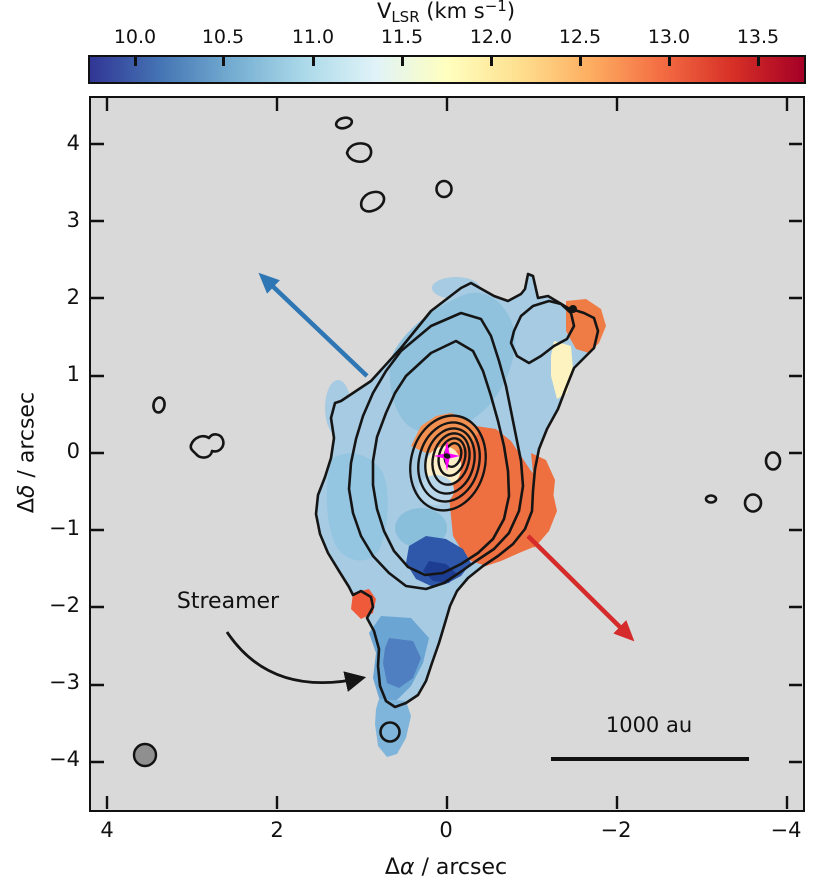  Describe the element at coordinates (73, 220) in the screenshot. I see `y-tick-label: 3` at that location.